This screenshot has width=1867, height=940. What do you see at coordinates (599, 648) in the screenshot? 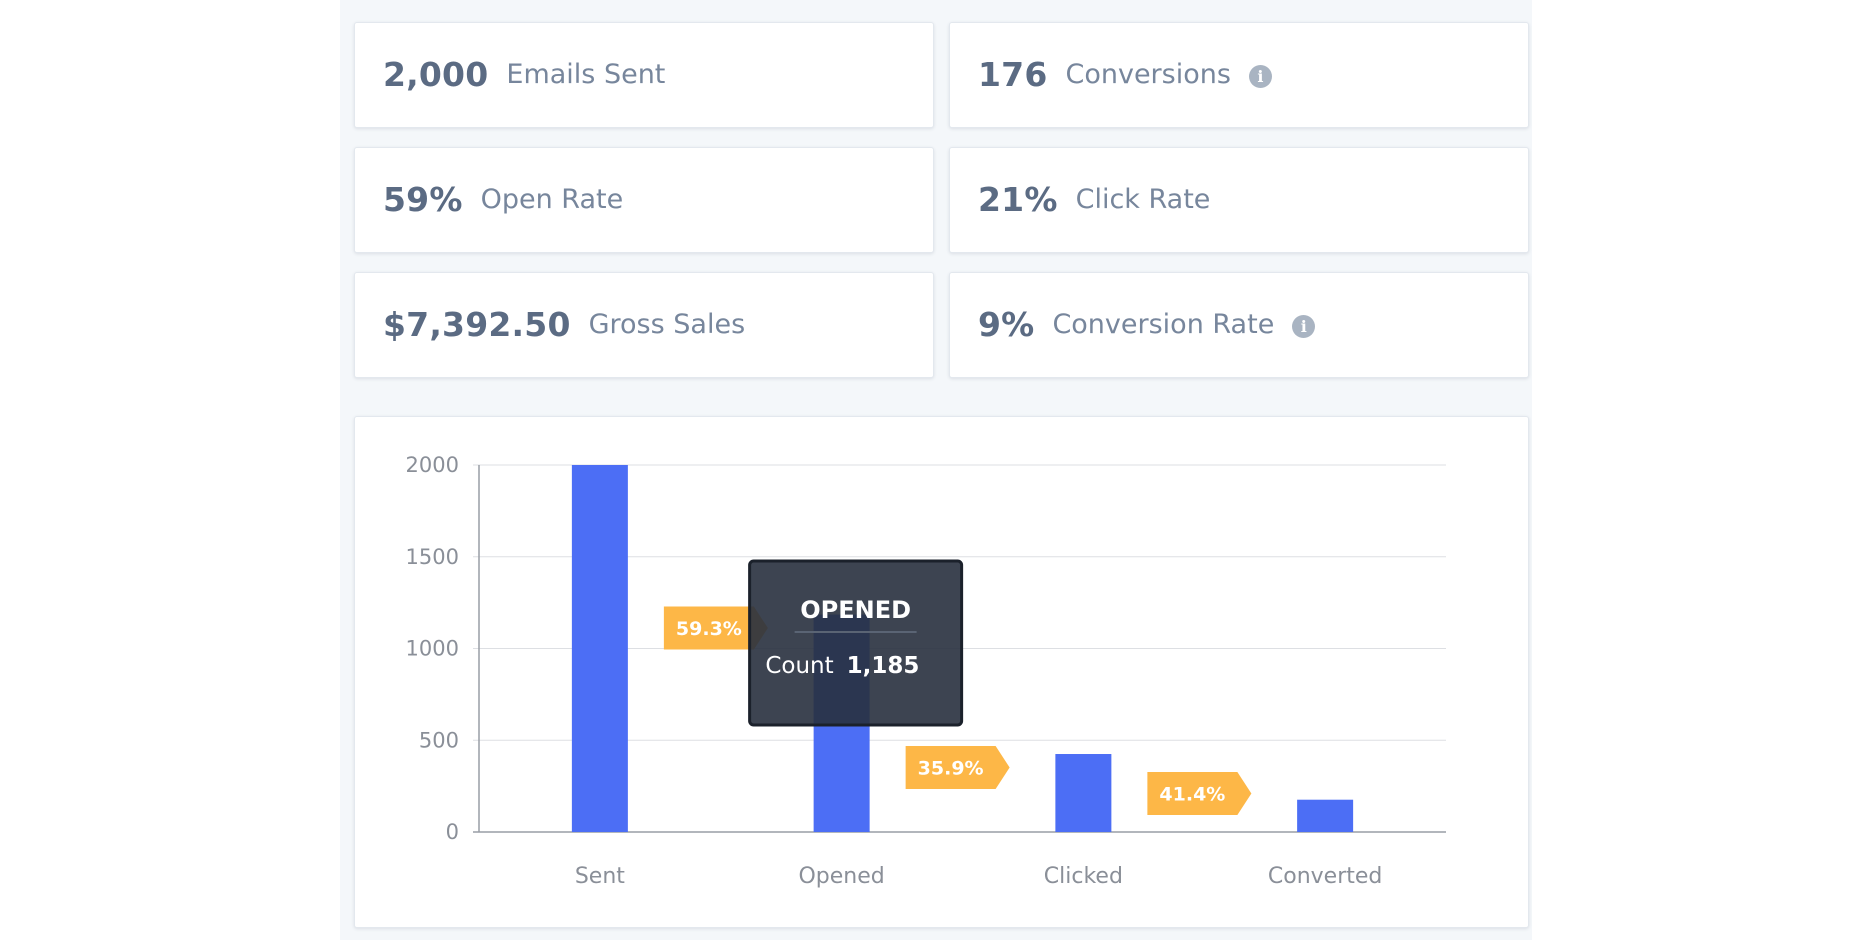
I see `bar-sent` at bounding box center [599, 648].